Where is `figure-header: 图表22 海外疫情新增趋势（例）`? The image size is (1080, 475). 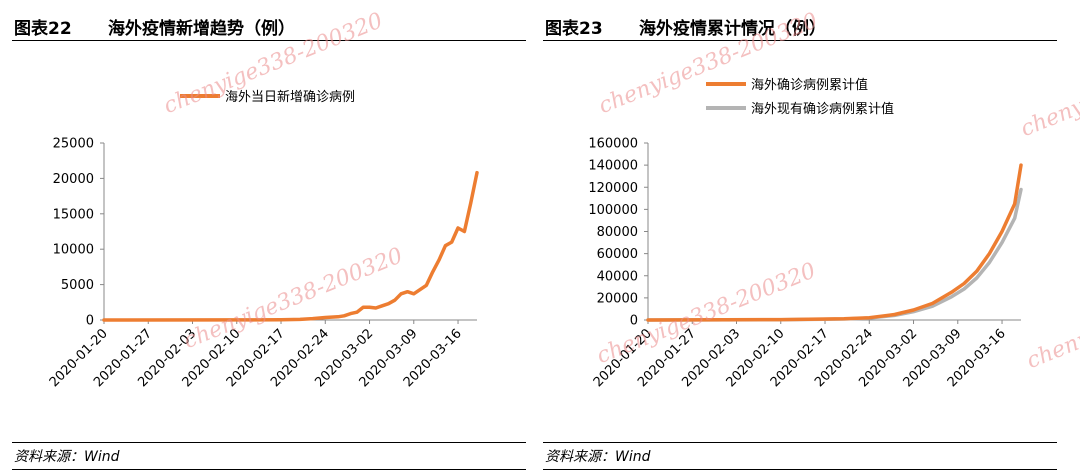
figure-header: 图表22 海外疫情新增趋势（例） is located at coordinates (269, 26).